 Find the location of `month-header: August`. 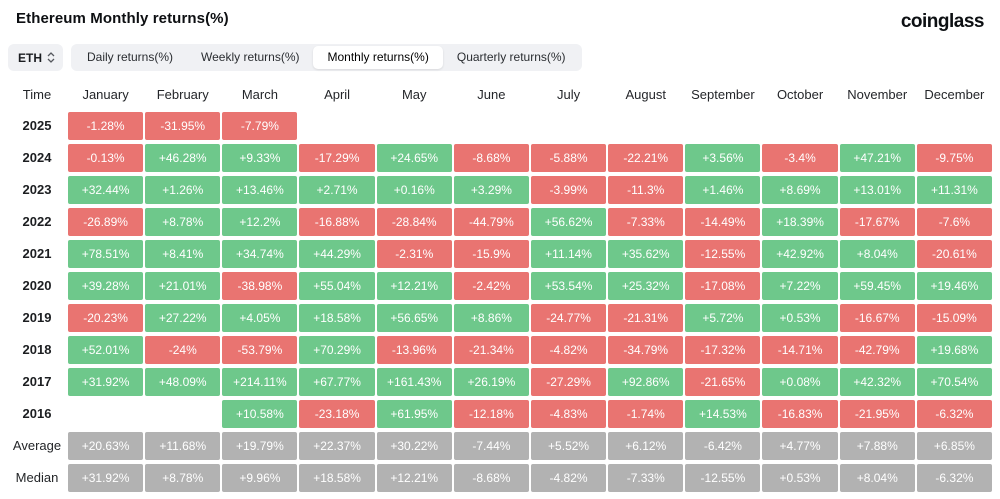

month-header: August is located at coordinates (645, 94).